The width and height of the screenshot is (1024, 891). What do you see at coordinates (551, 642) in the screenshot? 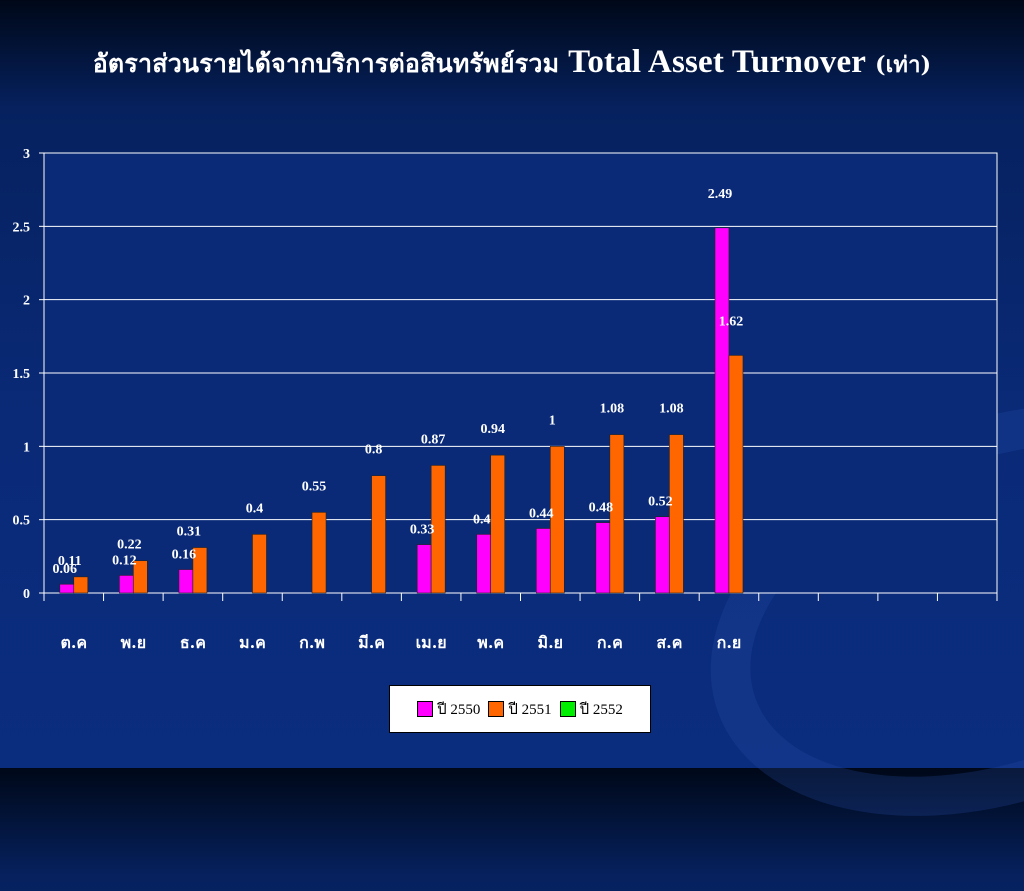
I see `x-tick-label: มิ.ย` at bounding box center [551, 642].